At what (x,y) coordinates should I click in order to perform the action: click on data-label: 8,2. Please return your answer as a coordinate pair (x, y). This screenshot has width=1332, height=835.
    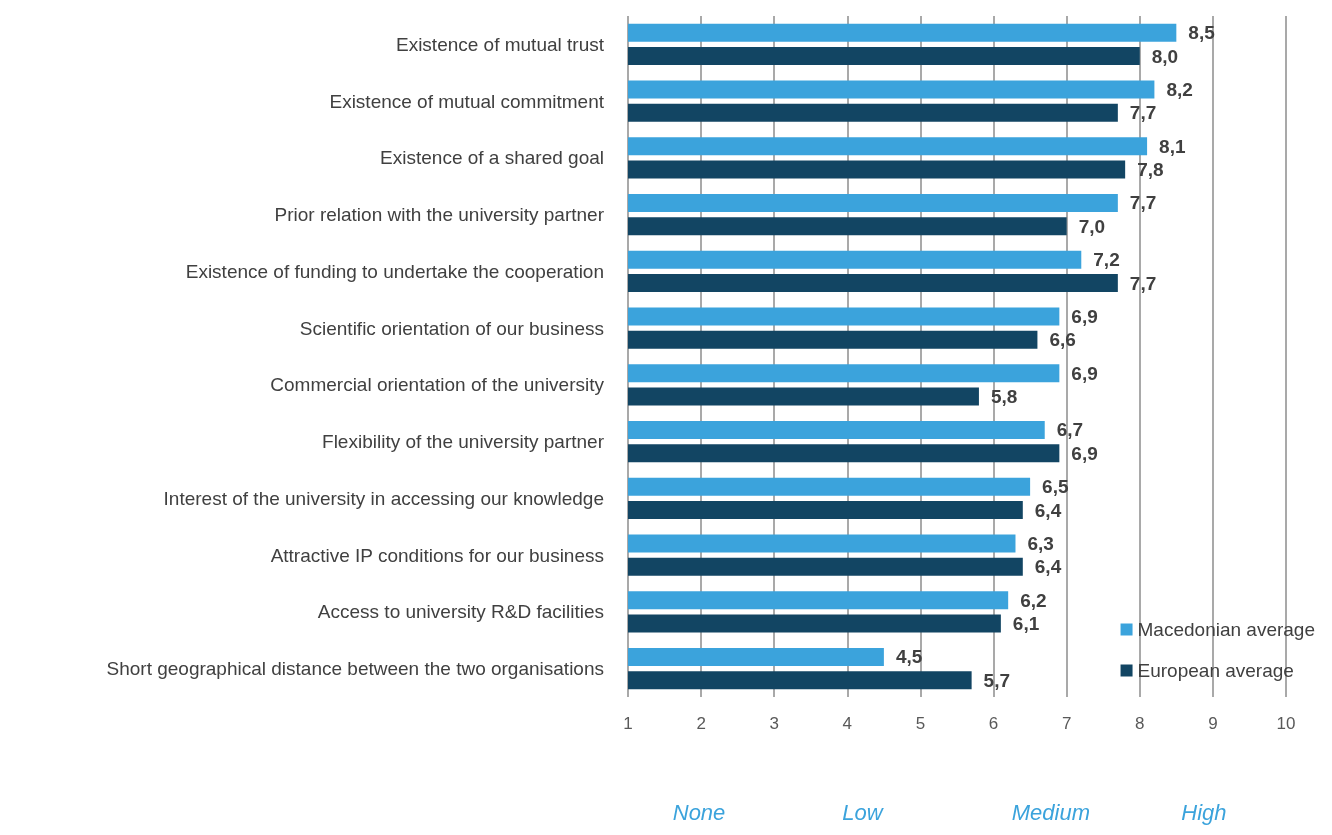
    Looking at the image, I should click on (1179, 89).